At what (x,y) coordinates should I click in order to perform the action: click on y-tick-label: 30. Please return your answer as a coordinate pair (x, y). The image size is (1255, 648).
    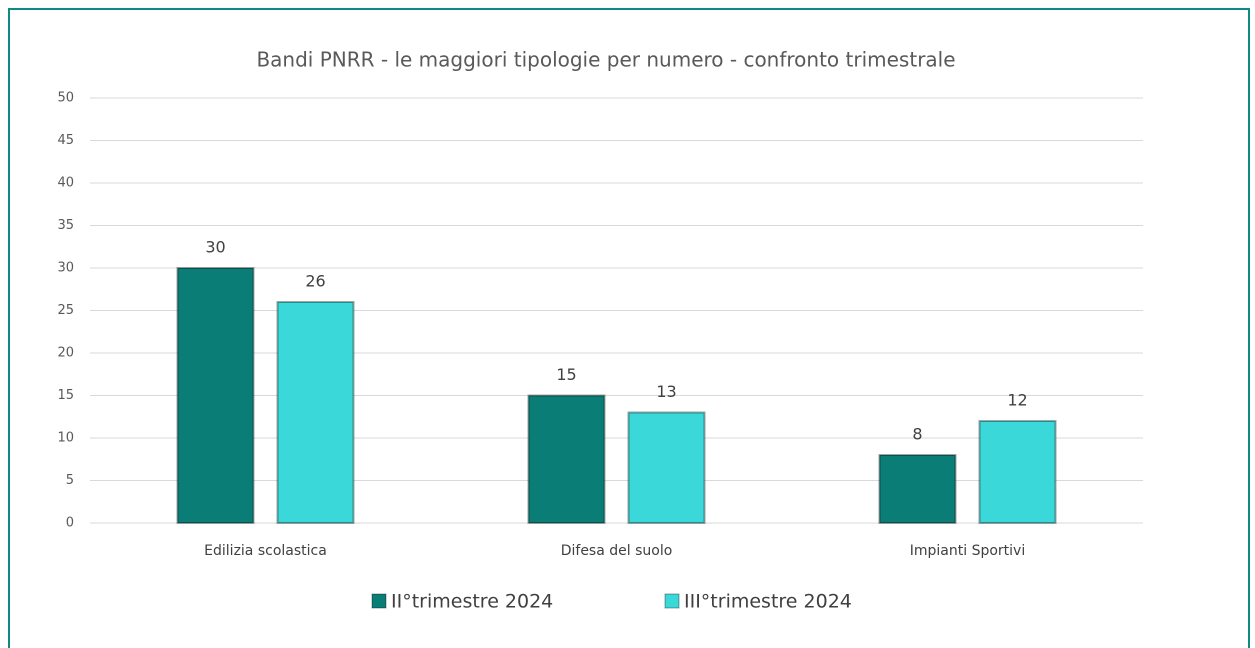
    Looking at the image, I should click on (65, 268).